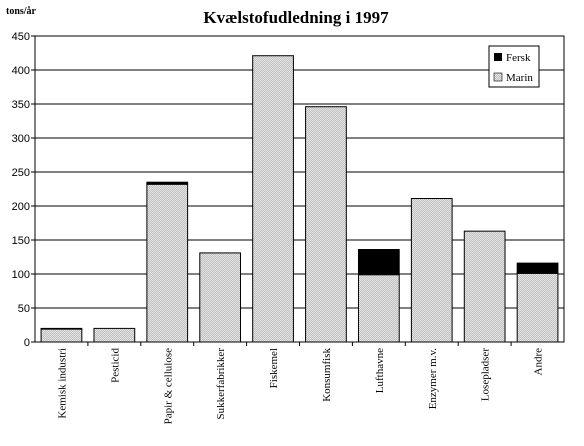 This screenshot has height=446, width=584. Describe the element at coordinates (27, 343) in the screenshot. I see `y-tick-label: 0` at that location.